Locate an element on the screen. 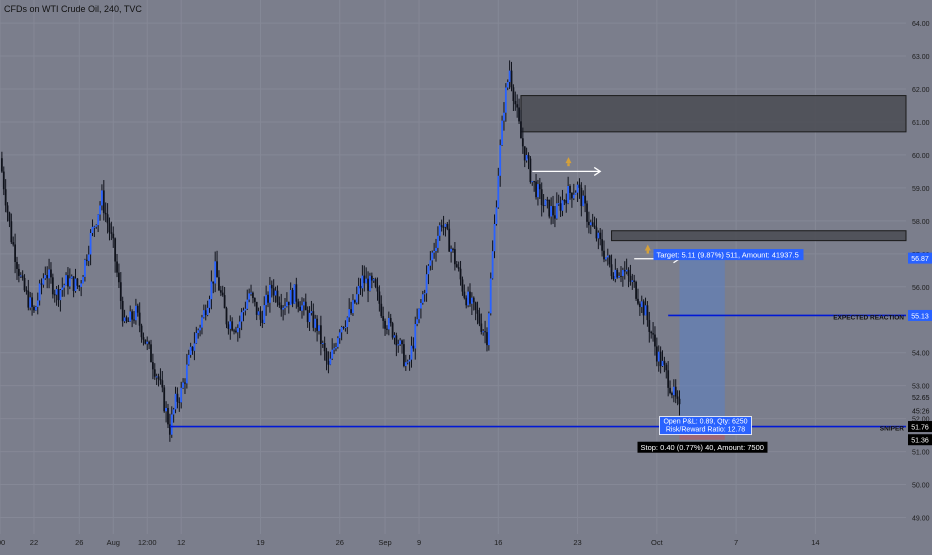  x-tick-label: 19 is located at coordinates (260, 542).